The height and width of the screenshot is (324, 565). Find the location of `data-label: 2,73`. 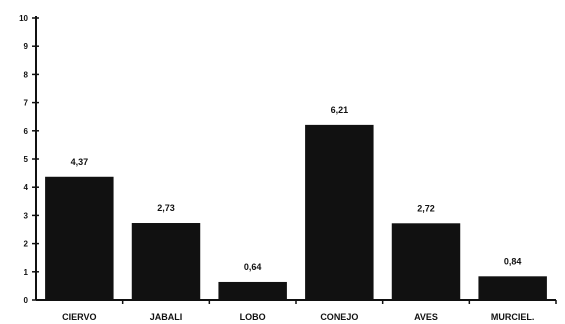

data-label: 2,73 is located at coordinates (166, 208).